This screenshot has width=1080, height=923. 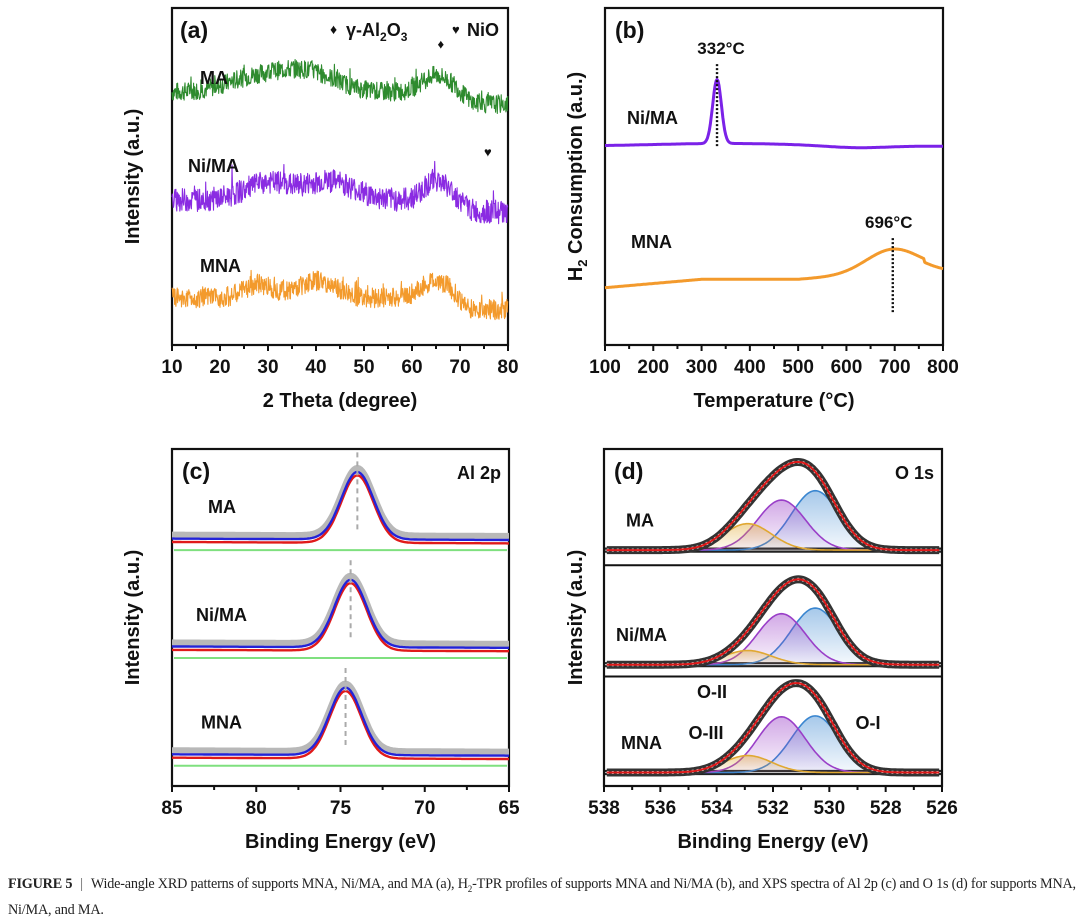 I want to click on x-tick-label: 20, so click(x=219, y=367).